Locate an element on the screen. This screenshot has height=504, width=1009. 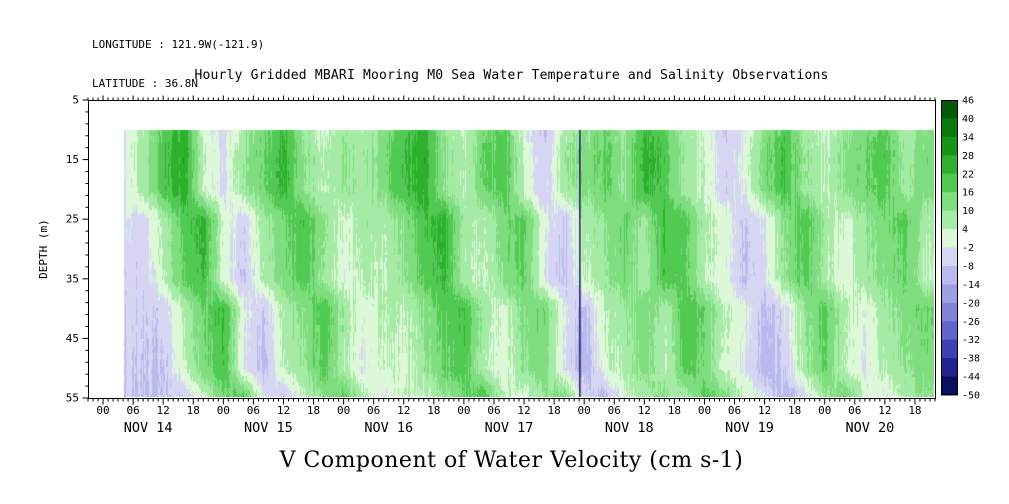
depth-tick-label: 35 is located at coordinates (72, 278).